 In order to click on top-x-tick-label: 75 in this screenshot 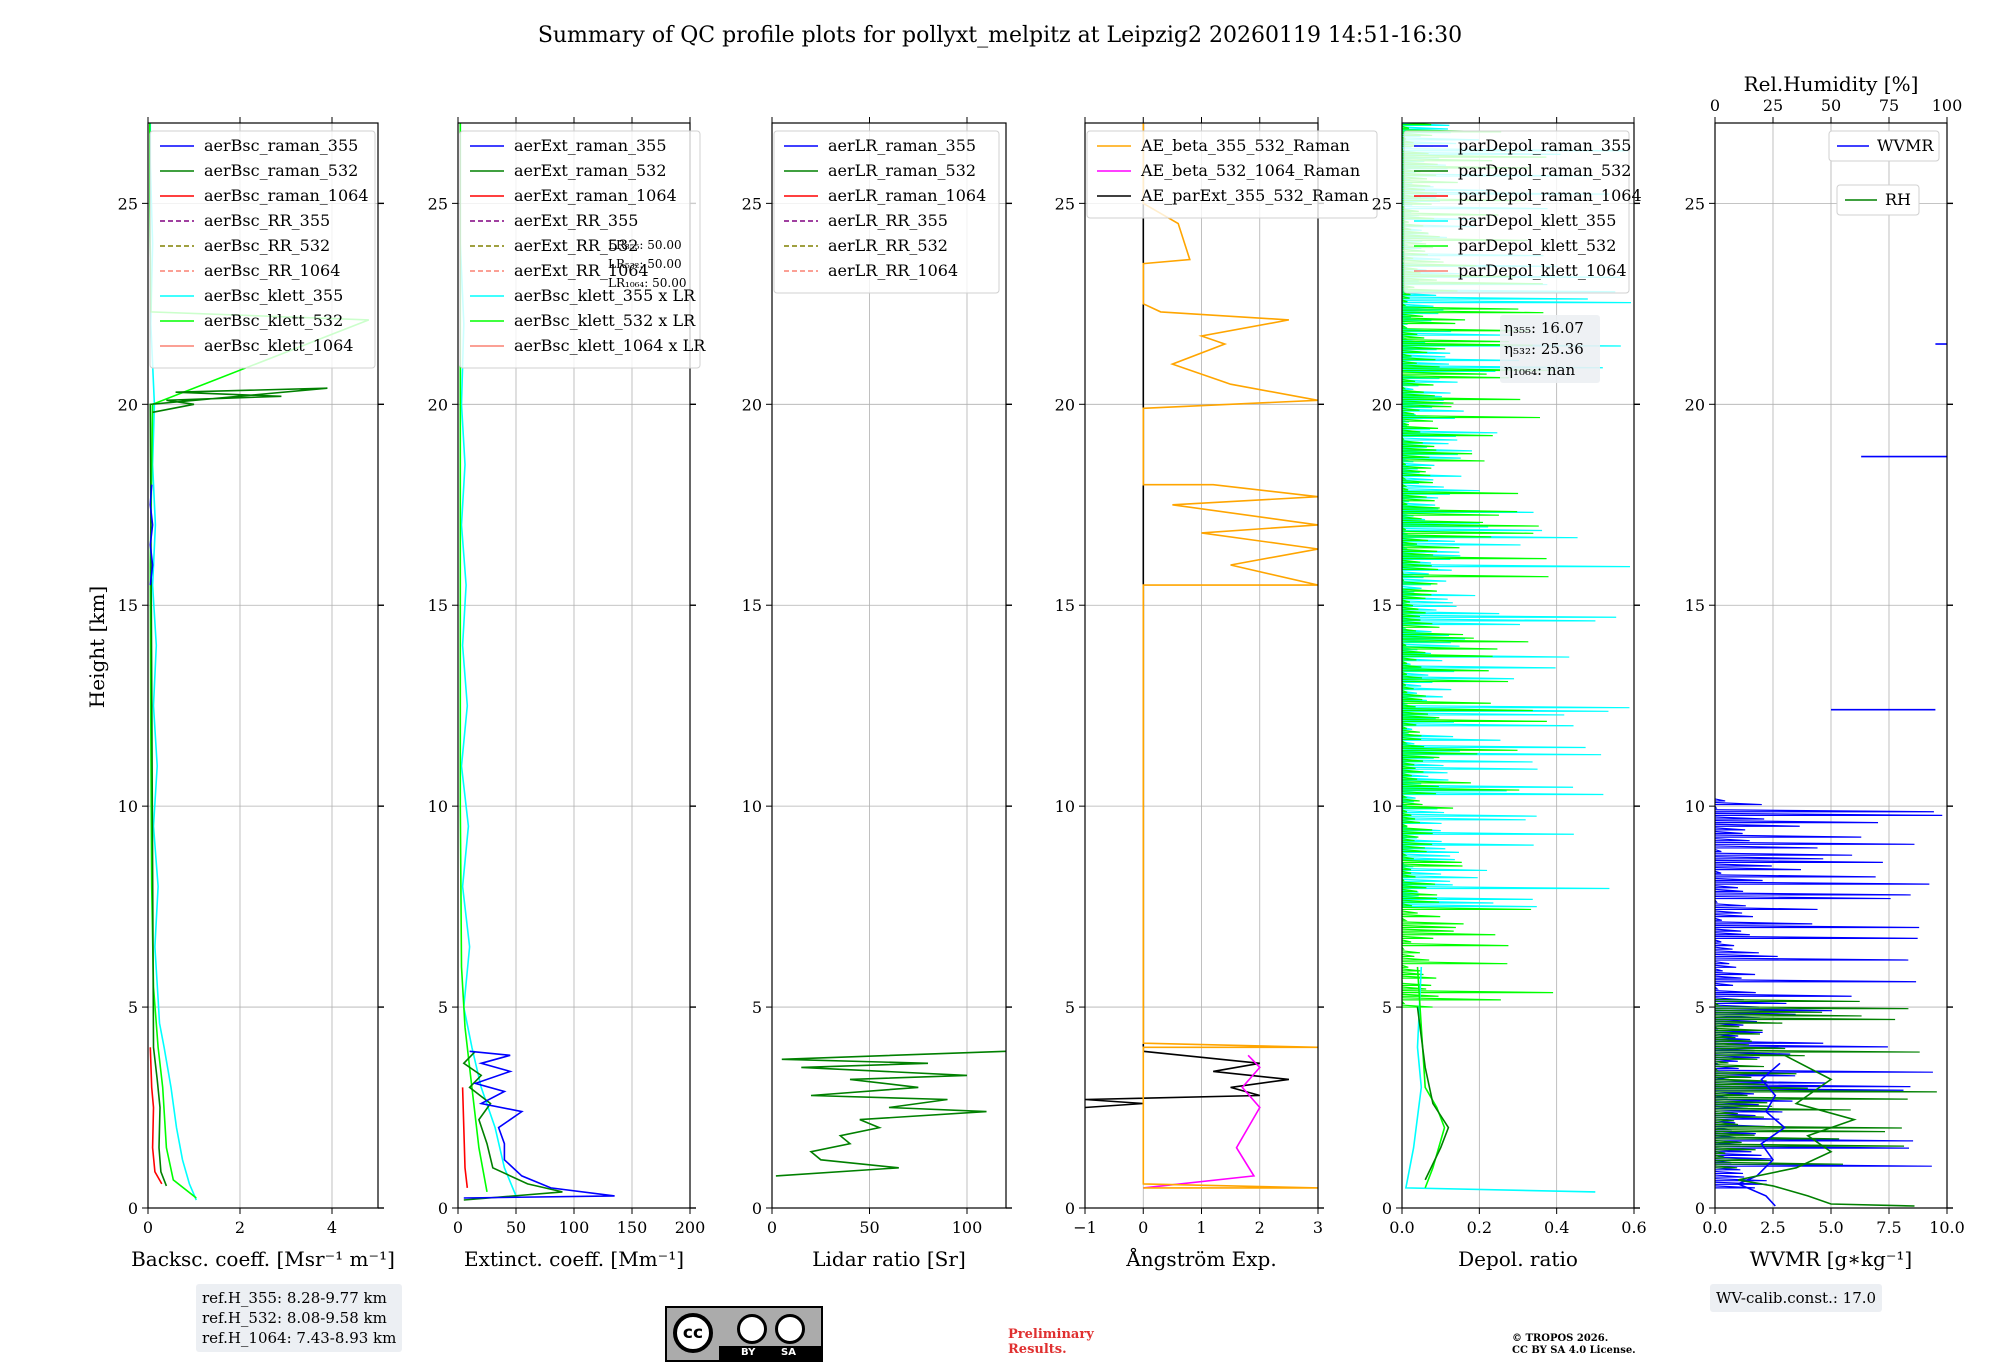, I will do `click(1889, 105)`.